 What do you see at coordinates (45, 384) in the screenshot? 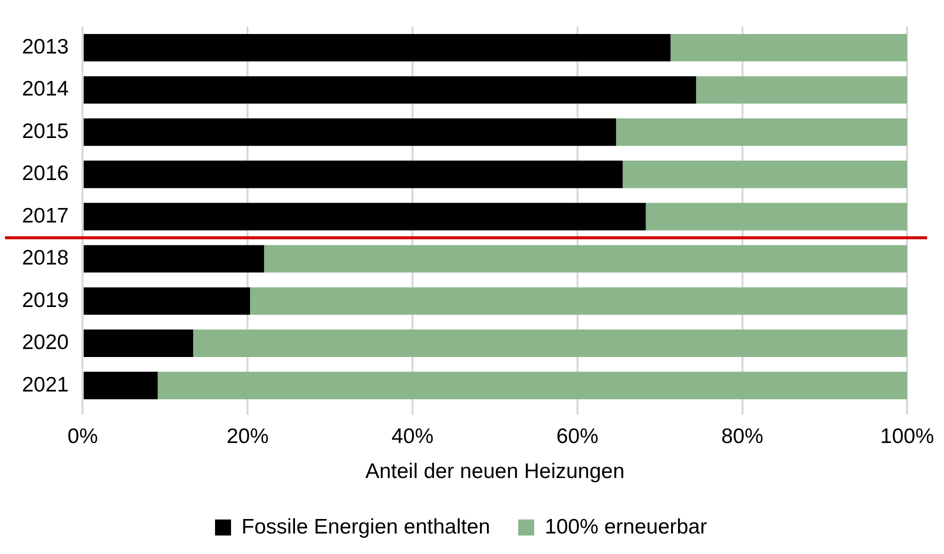
I see `y-tick-label: 2021` at bounding box center [45, 384].